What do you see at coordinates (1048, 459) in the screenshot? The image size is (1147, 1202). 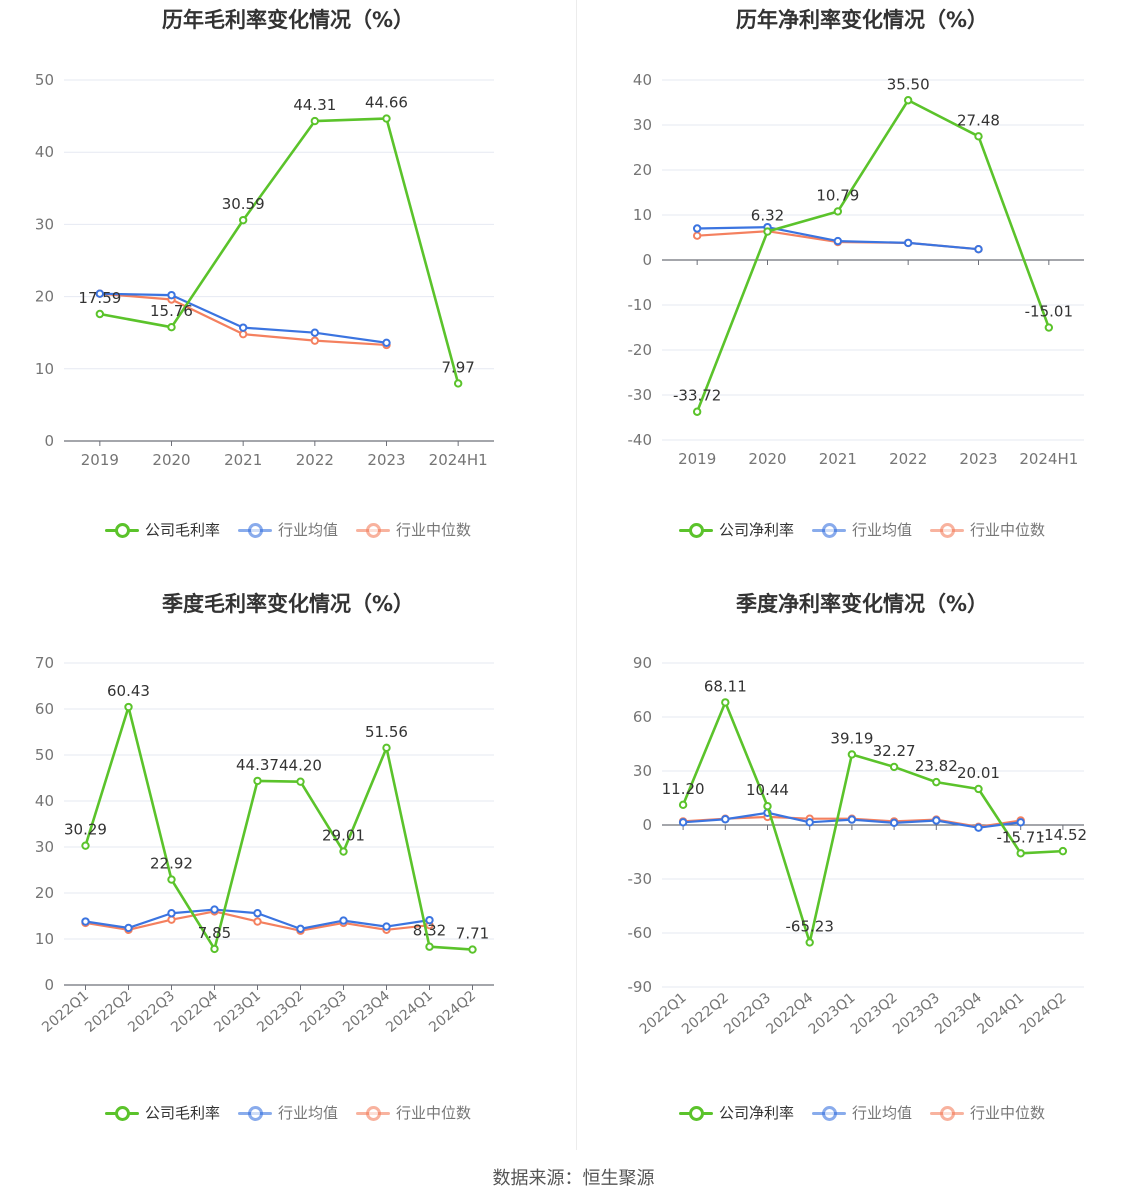 I see `x-tick-label: 2024H1` at bounding box center [1048, 459].